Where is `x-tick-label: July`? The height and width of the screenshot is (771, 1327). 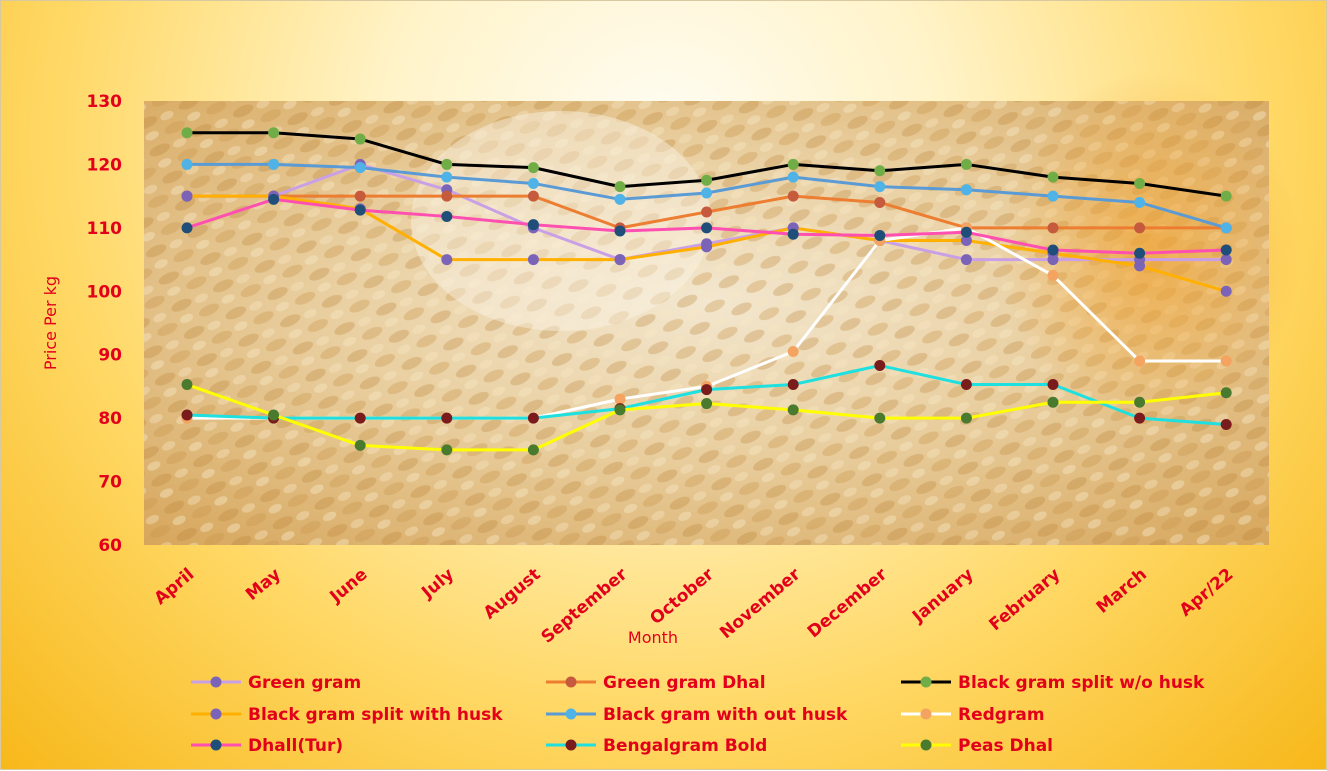 x-tick-label: July is located at coordinates (437, 584).